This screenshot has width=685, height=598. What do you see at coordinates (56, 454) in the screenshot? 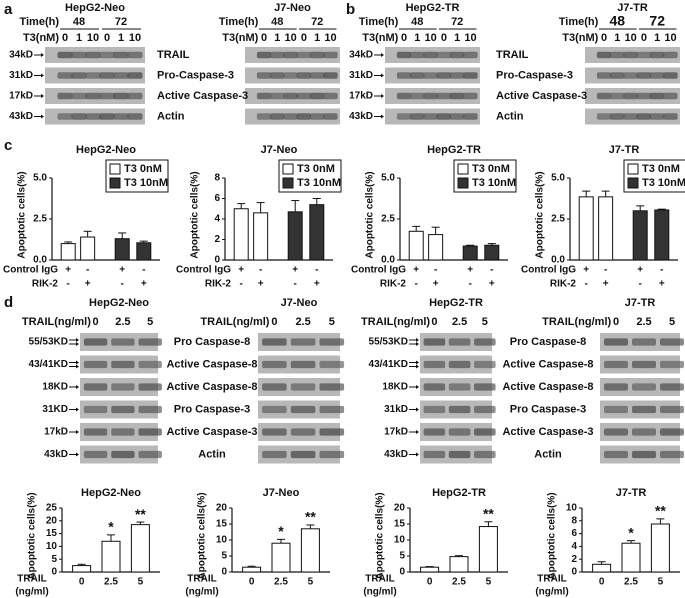
I see `marker-label: 43kD` at bounding box center [56, 454].